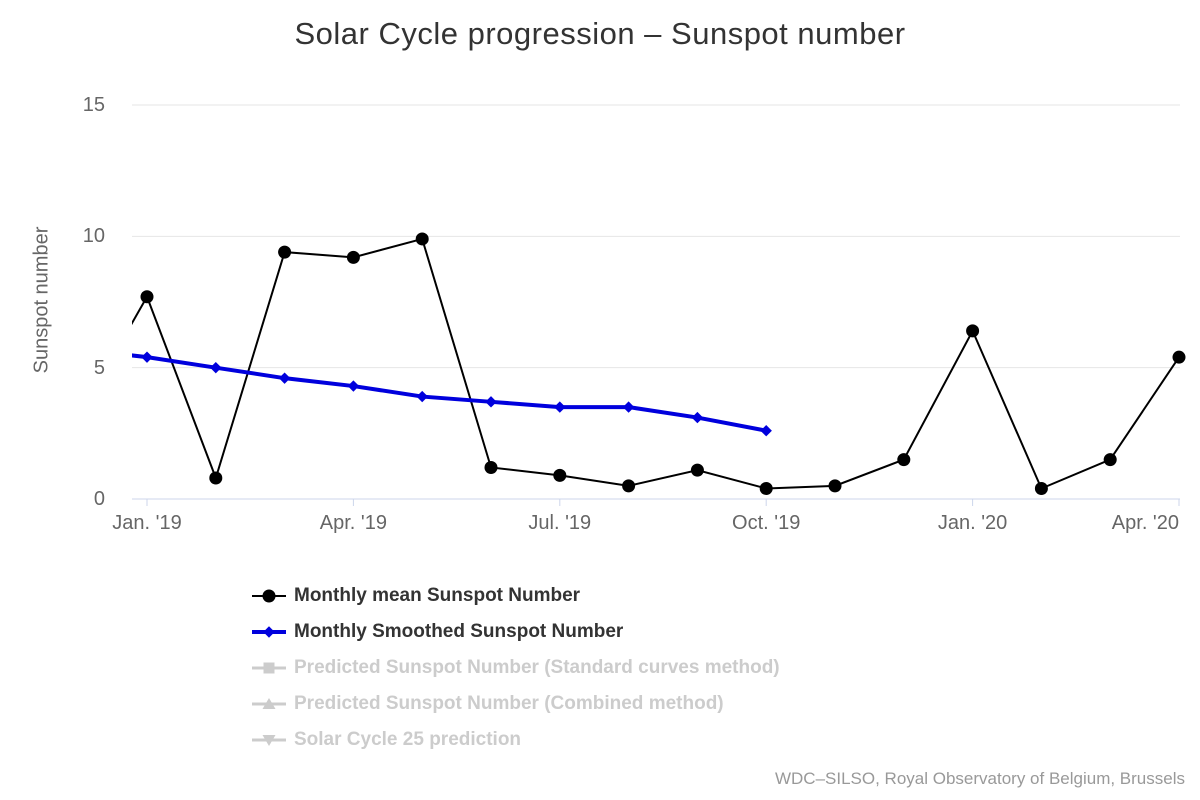  What do you see at coordinates (1110, 460) in the screenshot?
I see `point-monthly-mean-sunspot-number-14-marker-circle-icon` at bounding box center [1110, 460].